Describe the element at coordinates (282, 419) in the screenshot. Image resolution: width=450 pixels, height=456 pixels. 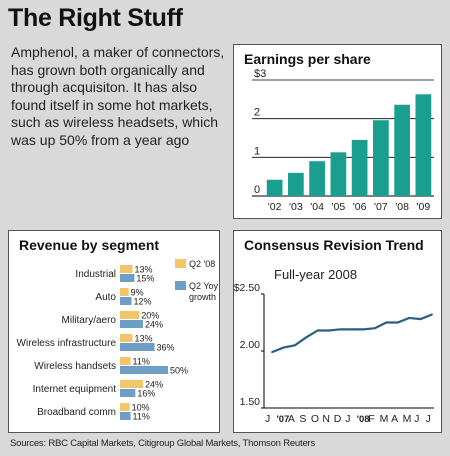
I see `consensus-x-tick-label: '07` at that location.